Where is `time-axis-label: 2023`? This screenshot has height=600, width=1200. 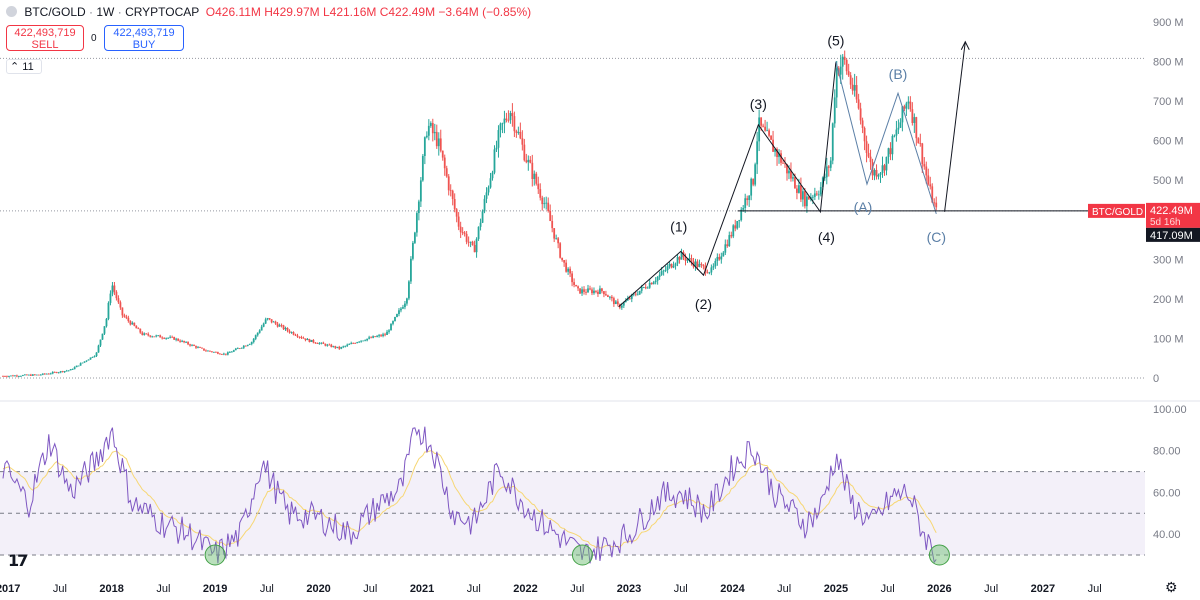
time-axis-label: 2023 is located at coordinates (629, 589).